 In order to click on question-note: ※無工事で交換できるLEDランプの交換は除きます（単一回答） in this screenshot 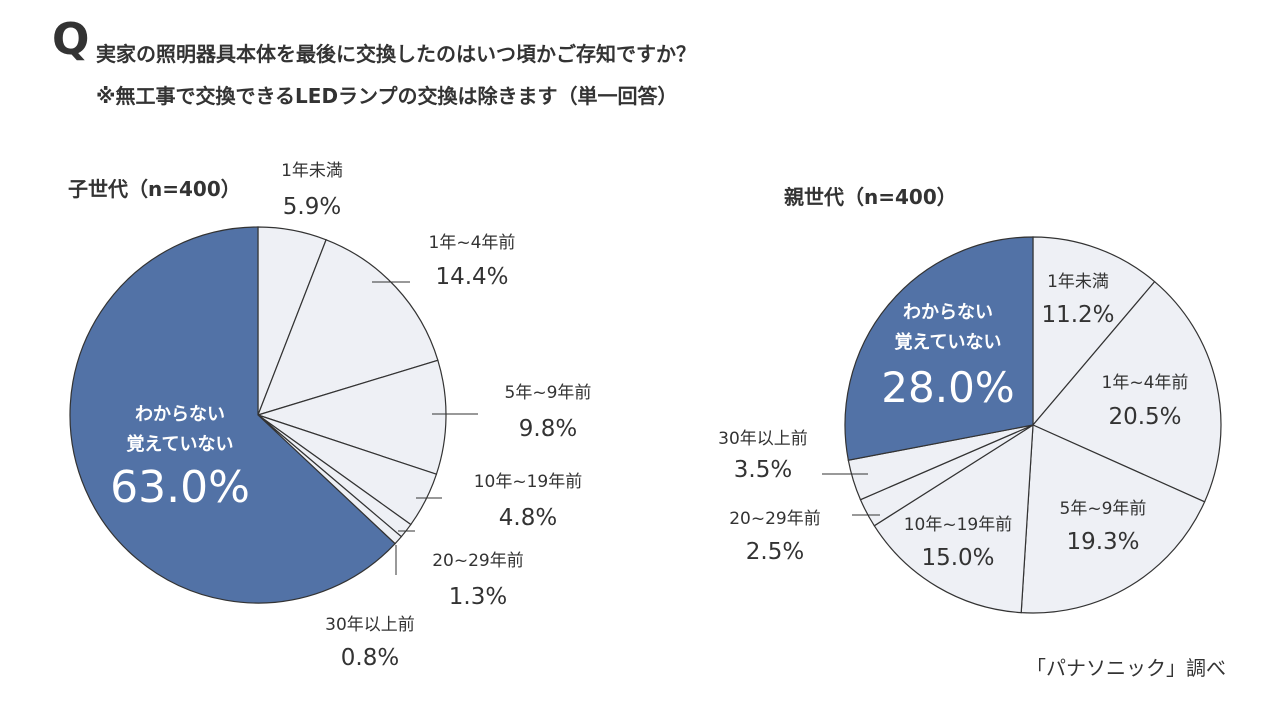, I will do `click(387, 96)`.